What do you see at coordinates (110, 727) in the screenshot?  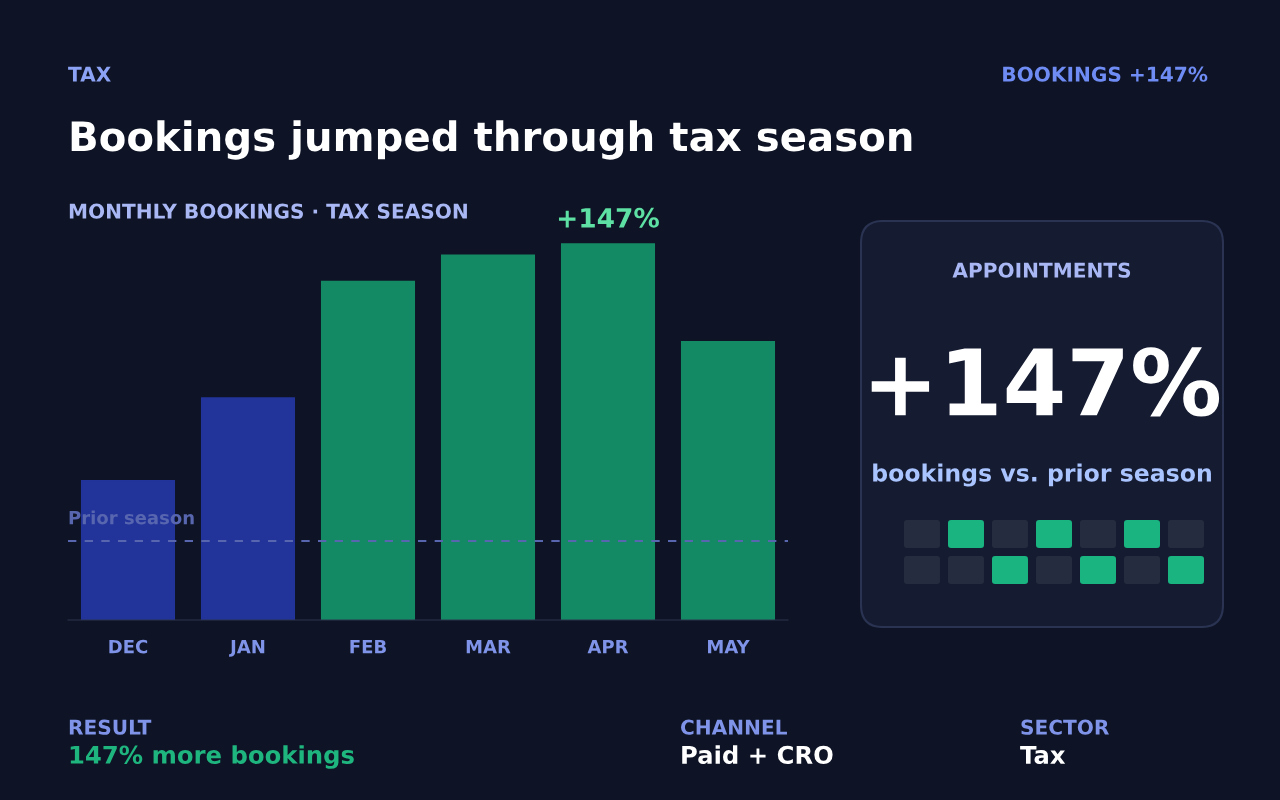 I see `text: RESULT` at bounding box center [110, 727].